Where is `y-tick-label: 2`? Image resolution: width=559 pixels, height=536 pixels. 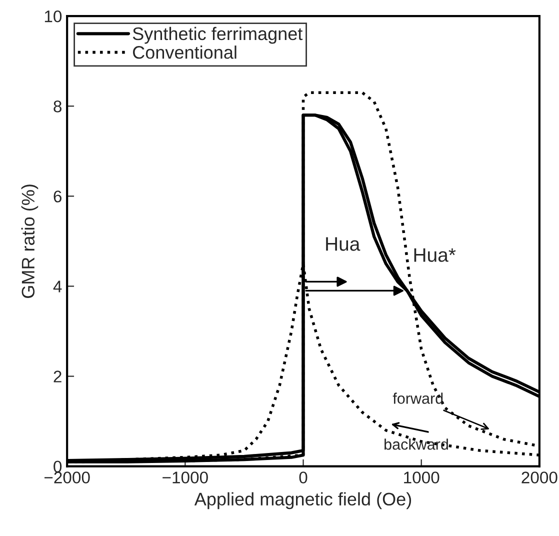
y-tick-label: 2 is located at coordinates (58, 376).